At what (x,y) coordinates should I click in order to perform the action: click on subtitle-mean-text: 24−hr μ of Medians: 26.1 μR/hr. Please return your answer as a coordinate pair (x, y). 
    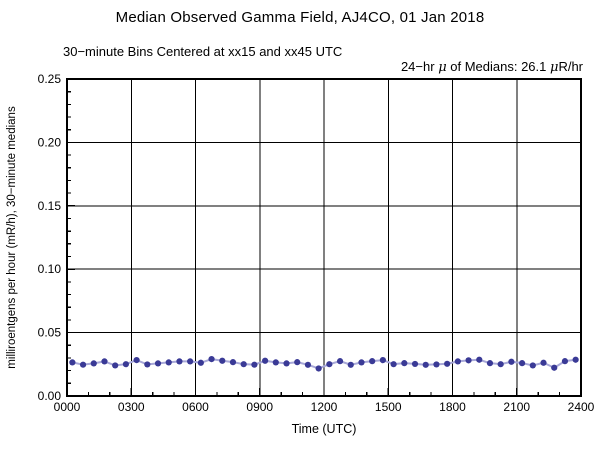
    Looking at the image, I should click on (481, 67).